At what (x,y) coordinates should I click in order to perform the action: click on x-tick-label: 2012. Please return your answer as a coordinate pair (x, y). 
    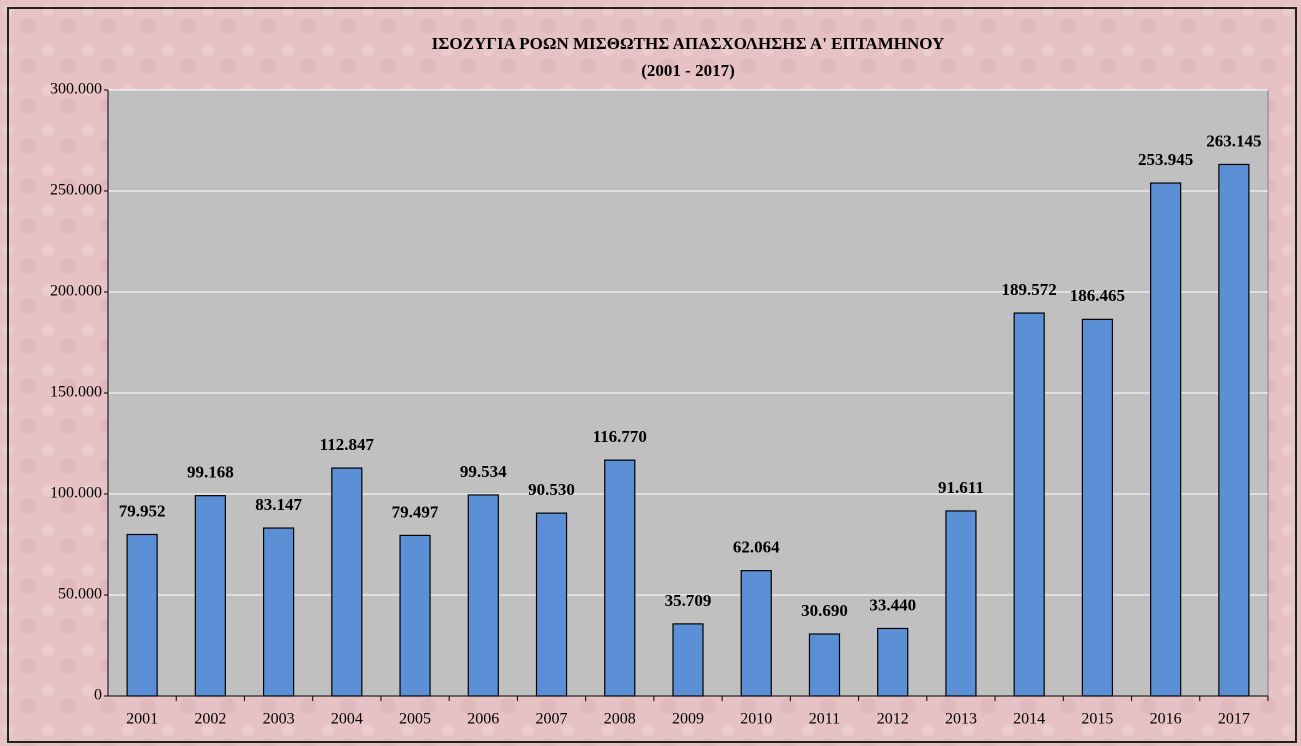
    Looking at the image, I should click on (893, 719).